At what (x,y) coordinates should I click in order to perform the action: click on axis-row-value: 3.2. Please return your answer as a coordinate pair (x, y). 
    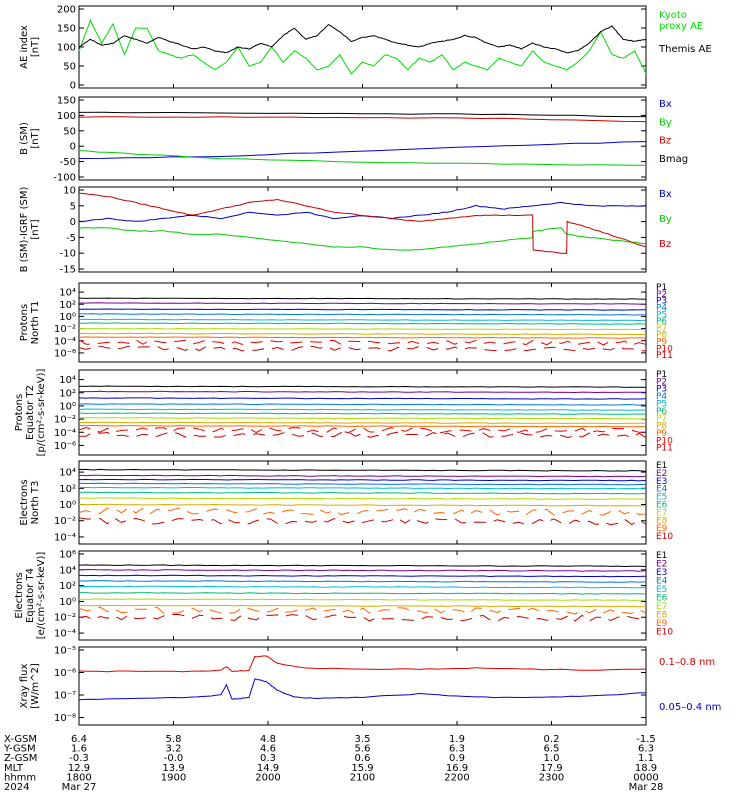
    Looking at the image, I should click on (174, 749).